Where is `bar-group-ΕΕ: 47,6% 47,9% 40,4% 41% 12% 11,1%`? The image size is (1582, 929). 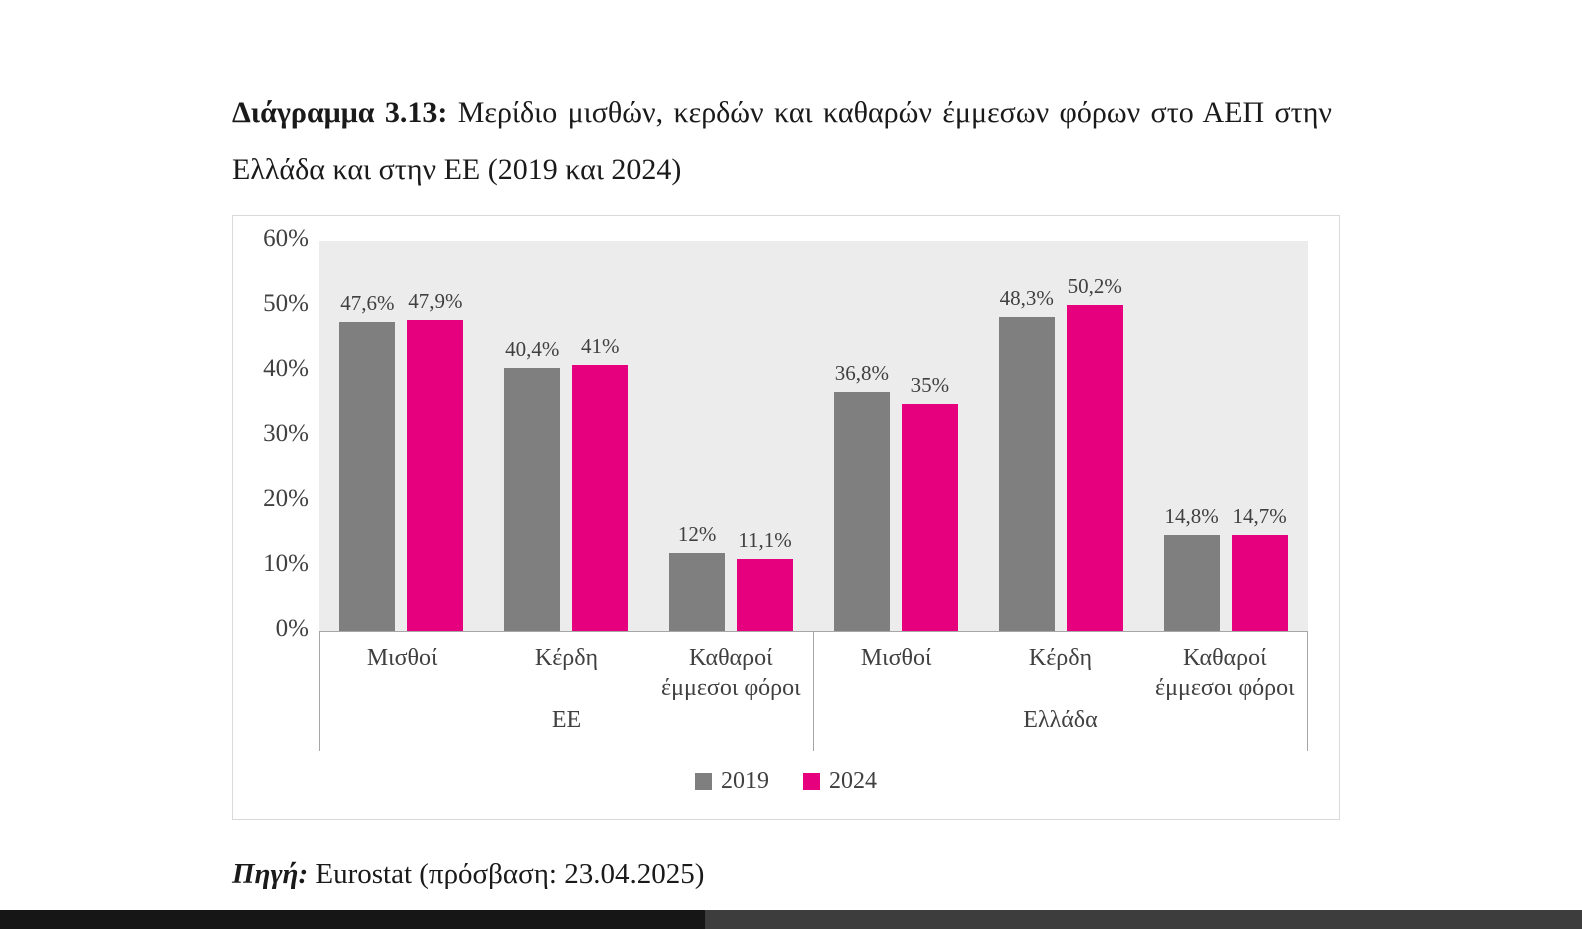
bar-group-ΕΕ: 47,6% 47,9% 40,4% 41% 12% 11,1% is located at coordinates (566, 436).